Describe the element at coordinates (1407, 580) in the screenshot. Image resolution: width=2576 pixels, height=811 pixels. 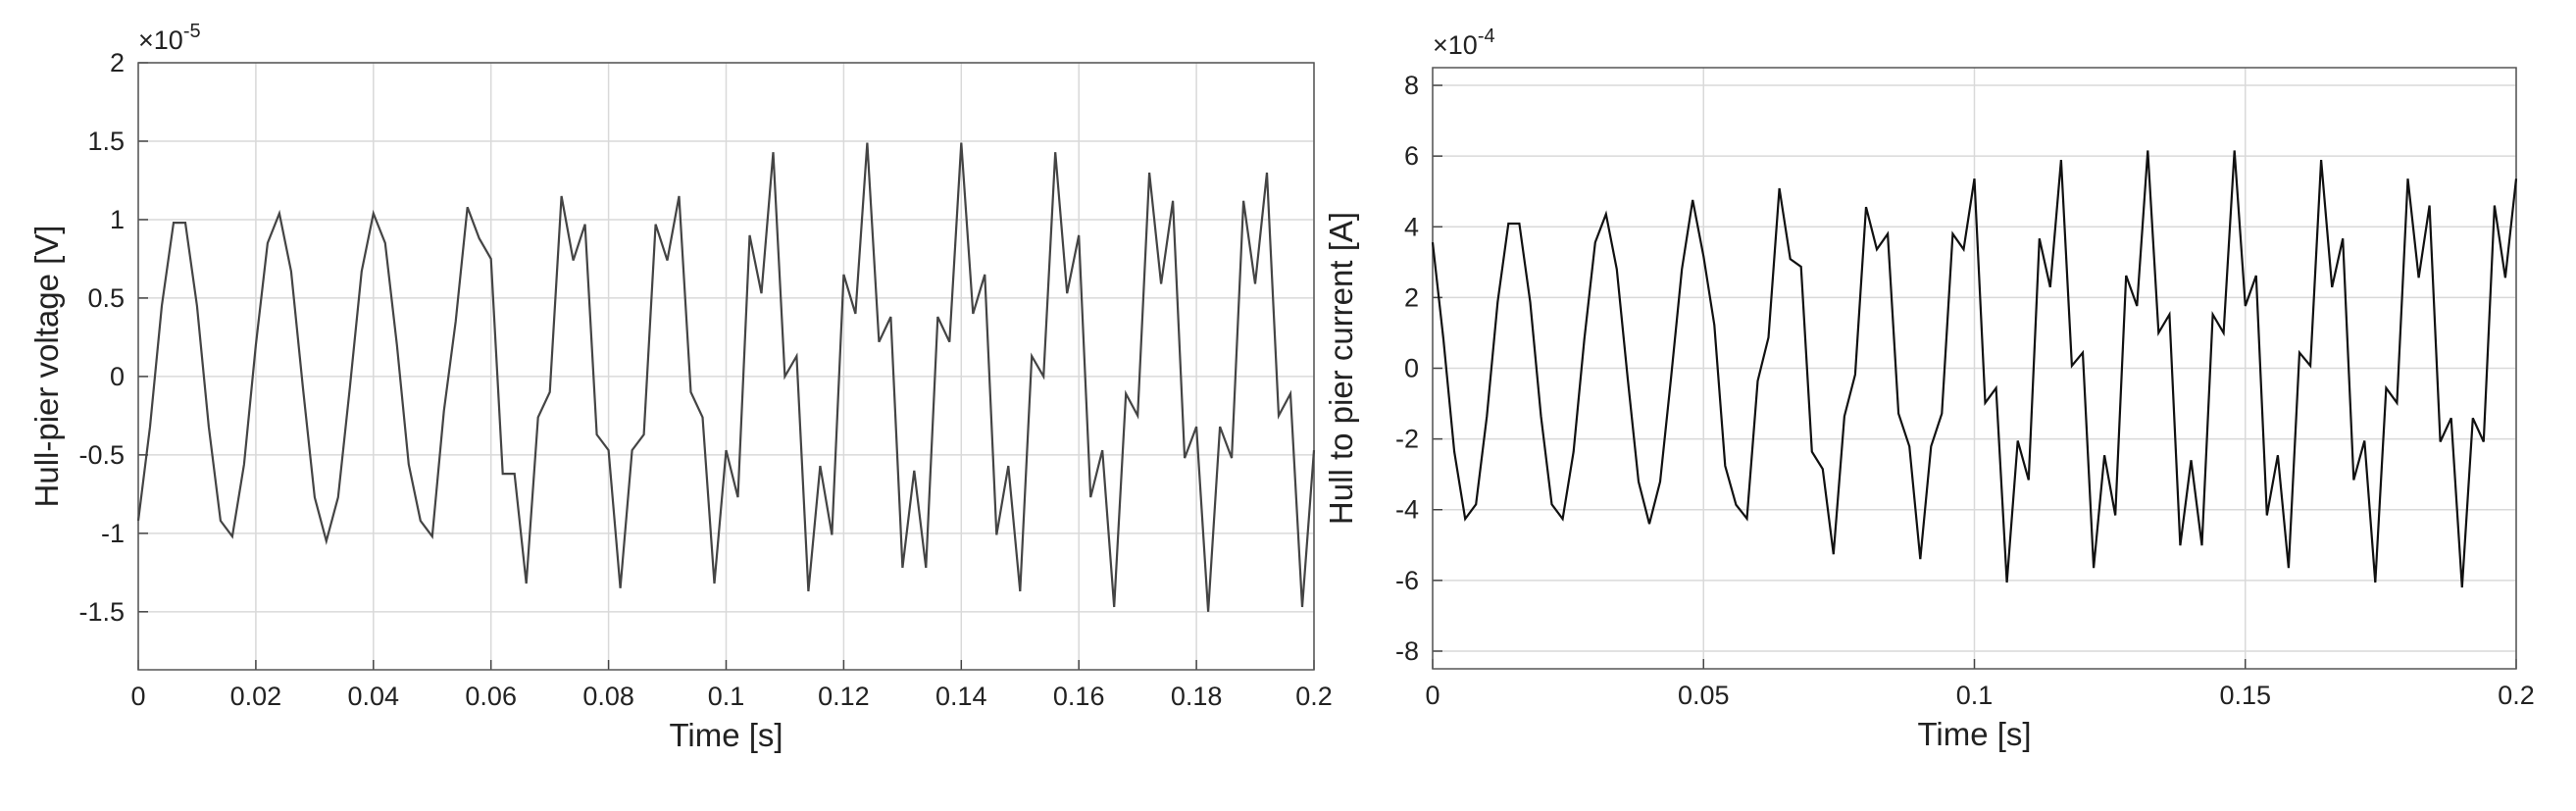
I see `y-tick-label: -6` at that location.